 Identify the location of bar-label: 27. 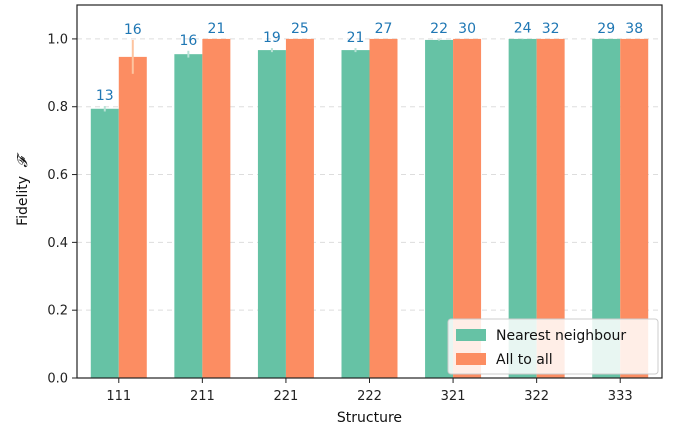
(384, 29).